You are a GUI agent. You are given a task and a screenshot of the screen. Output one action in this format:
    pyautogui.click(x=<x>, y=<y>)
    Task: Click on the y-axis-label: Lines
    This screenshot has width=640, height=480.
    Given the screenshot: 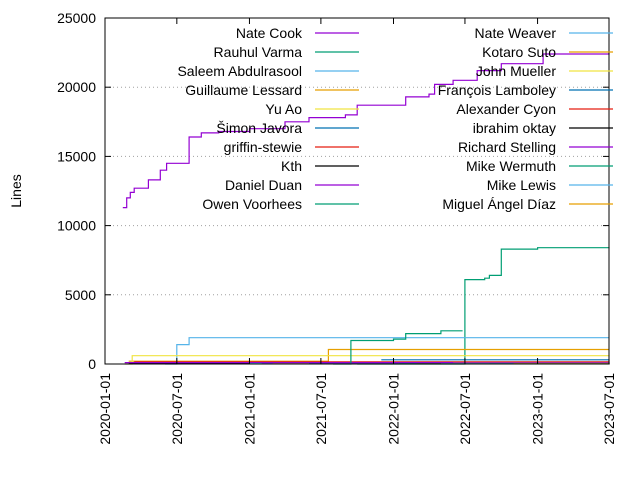 What is the action you would take?
    pyautogui.click(x=16, y=190)
    